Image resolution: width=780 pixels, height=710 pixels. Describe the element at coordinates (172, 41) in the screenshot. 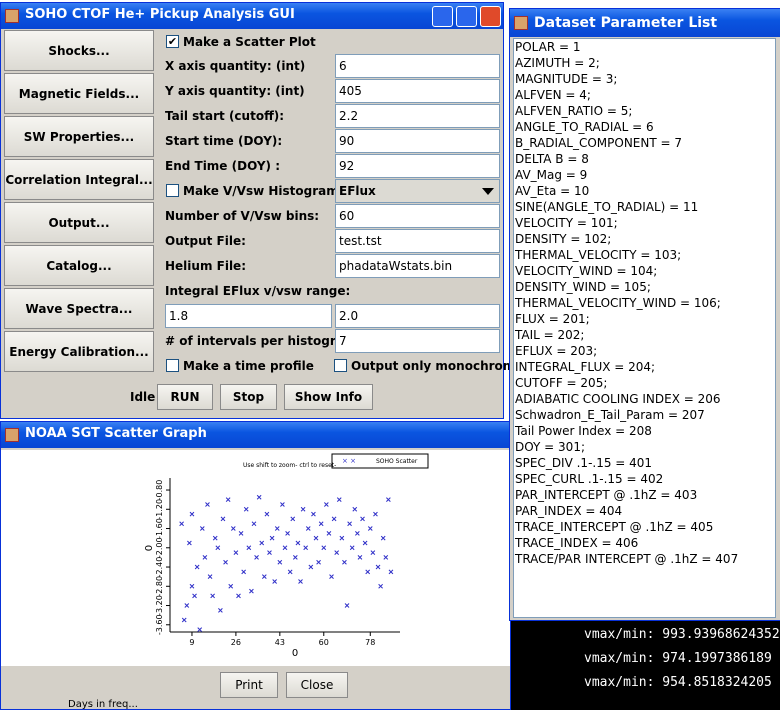

I see `scatter-checkbox-box: ✔` at that location.